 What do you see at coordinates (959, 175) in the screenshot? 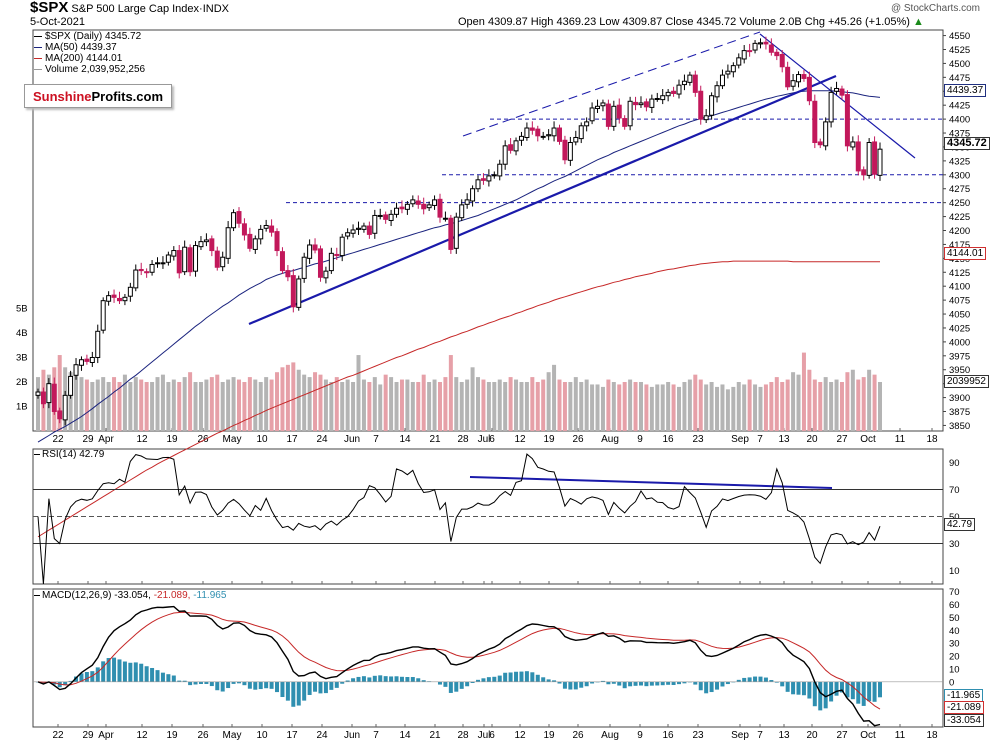
I see `price-tick-label: 4300` at bounding box center [959, 175].